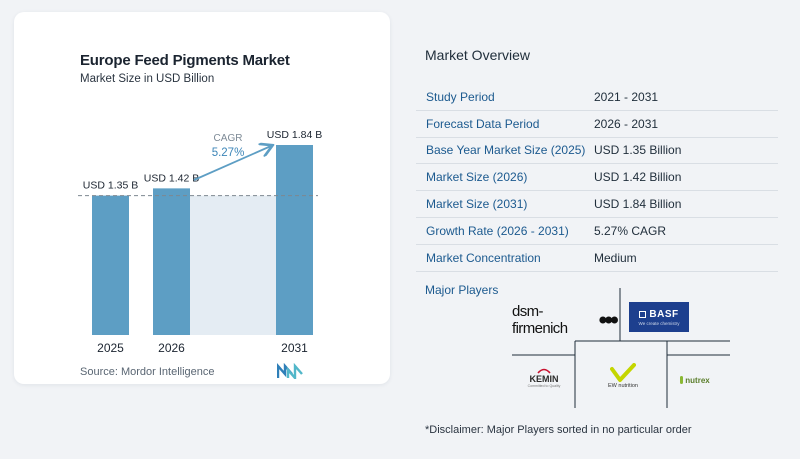  Describe the element at coordinates (232, 163) in the screenshot. I see `cagr-arrow` at that location.